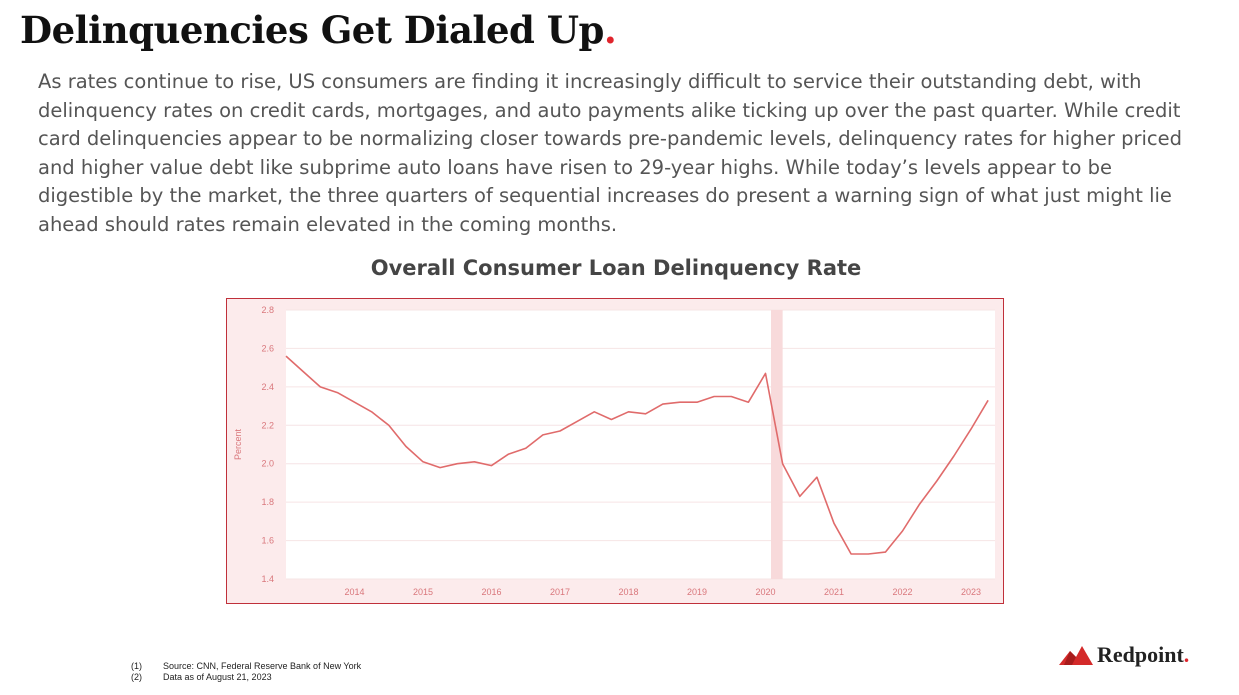  What do you see at coordinates (318, 30) in the screenshot?
I see `page-title: Delinquencies Get Dialed Up.` at bounding box center [318, 30].